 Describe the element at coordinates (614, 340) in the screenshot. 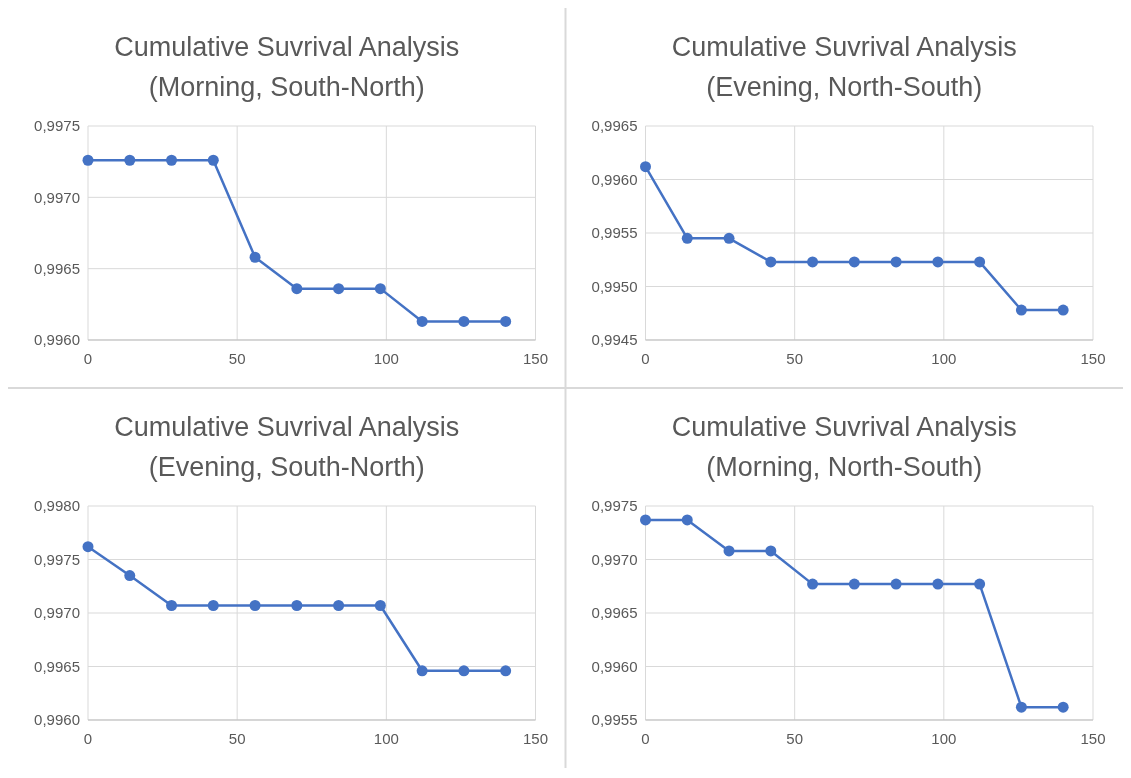

I see `y-tick-label: 0,9945` at that location.